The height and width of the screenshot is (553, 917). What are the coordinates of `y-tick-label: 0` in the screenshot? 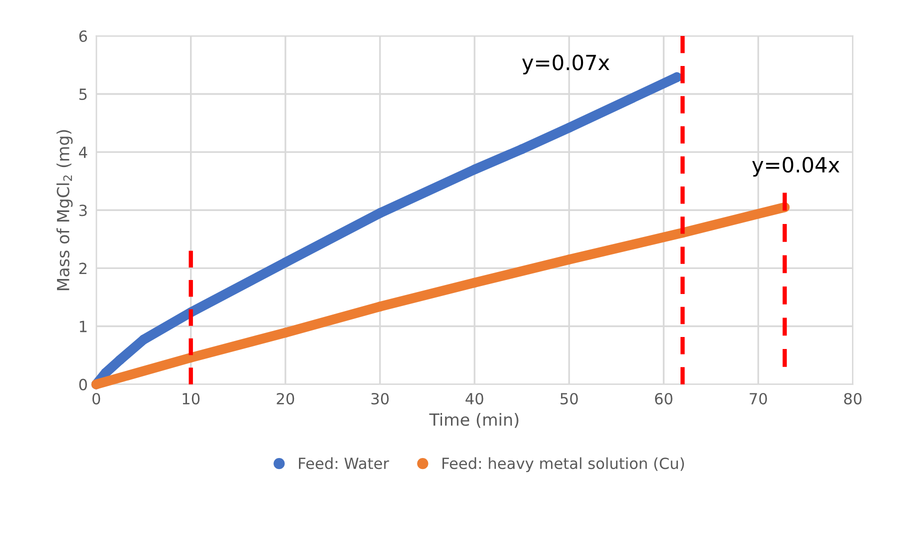 It's located at (83, 384).